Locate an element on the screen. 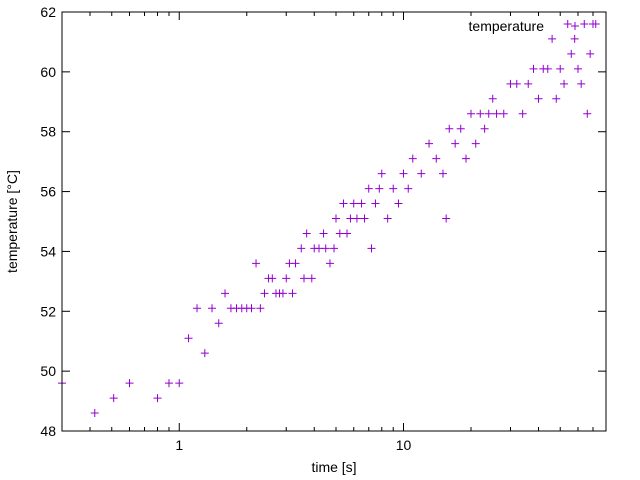 Image resolution: width=640 pixels, height=480 pixels. x-tick-label: 1 is located at coordinates (179, 445).